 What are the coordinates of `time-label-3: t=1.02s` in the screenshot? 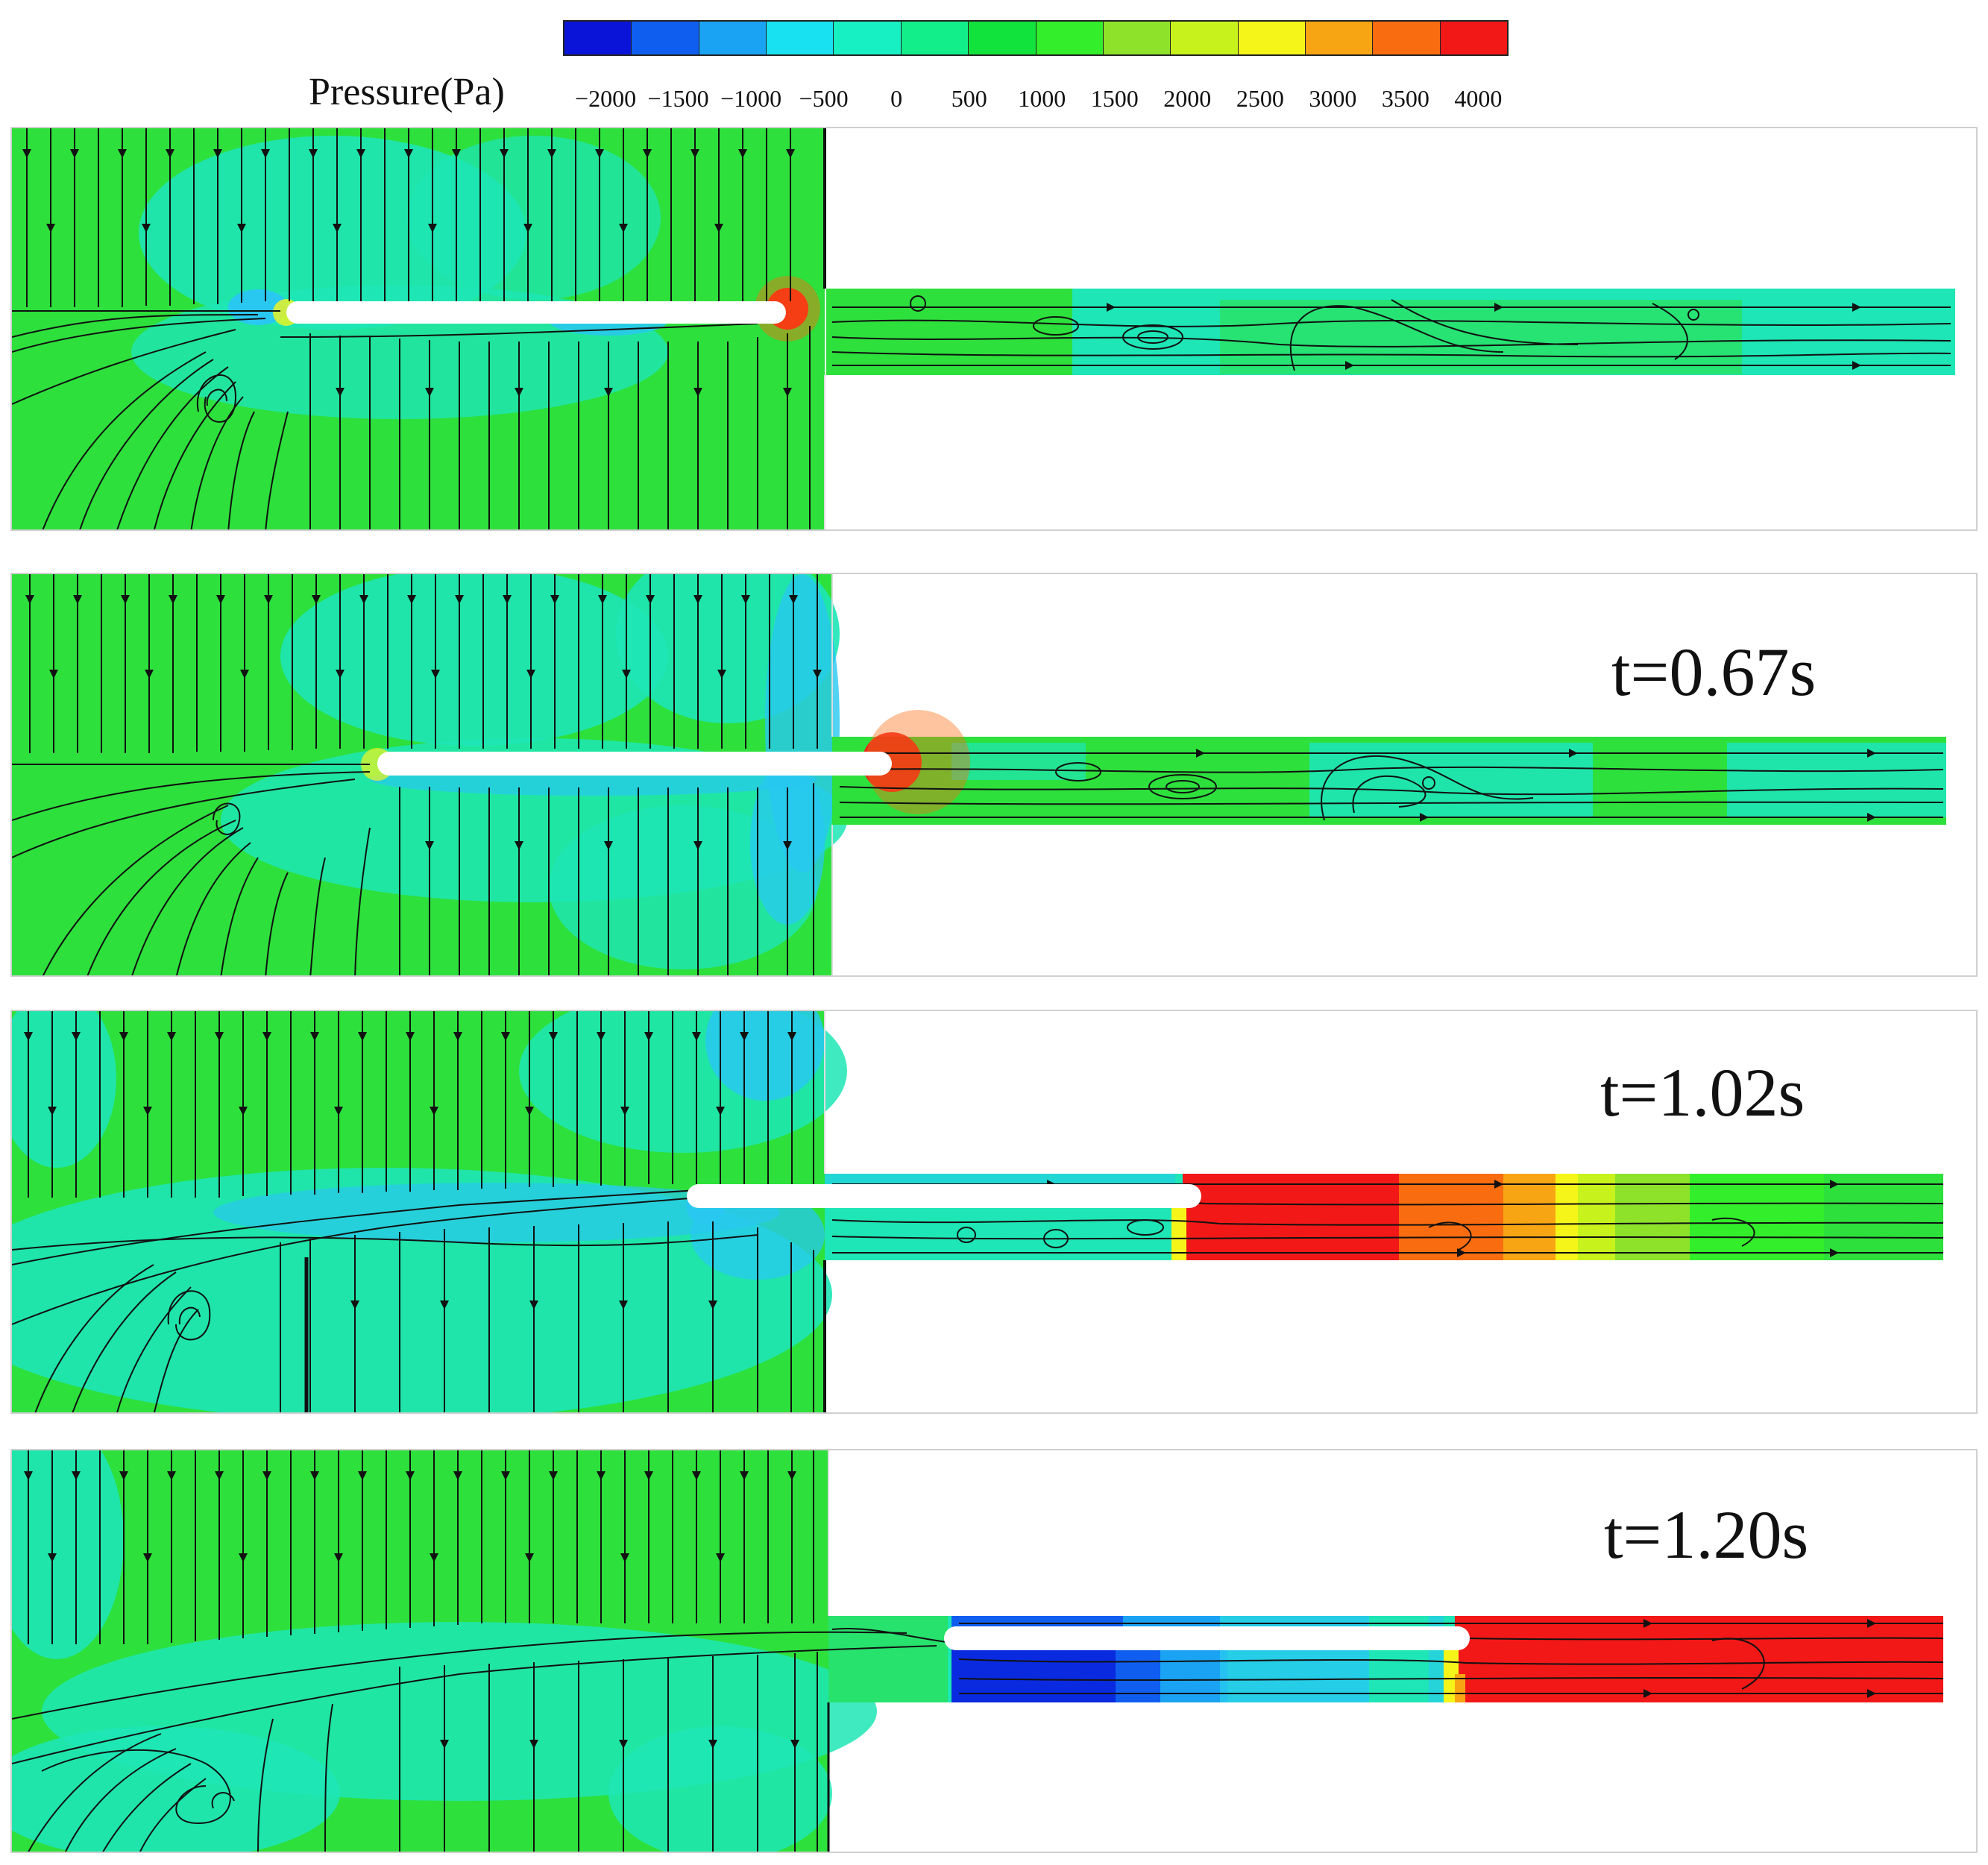 It's located at (1702, 1092).